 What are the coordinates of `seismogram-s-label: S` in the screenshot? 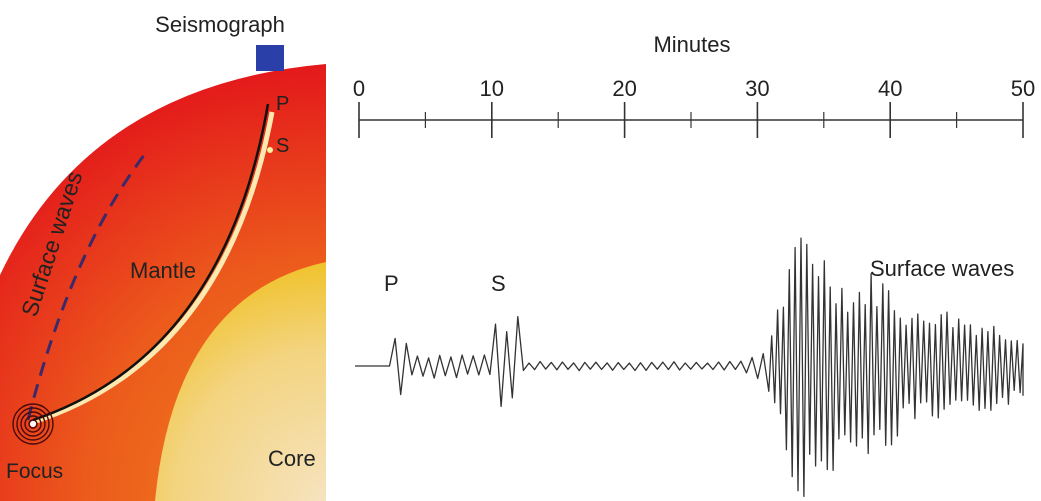 It's located at (498, 283).